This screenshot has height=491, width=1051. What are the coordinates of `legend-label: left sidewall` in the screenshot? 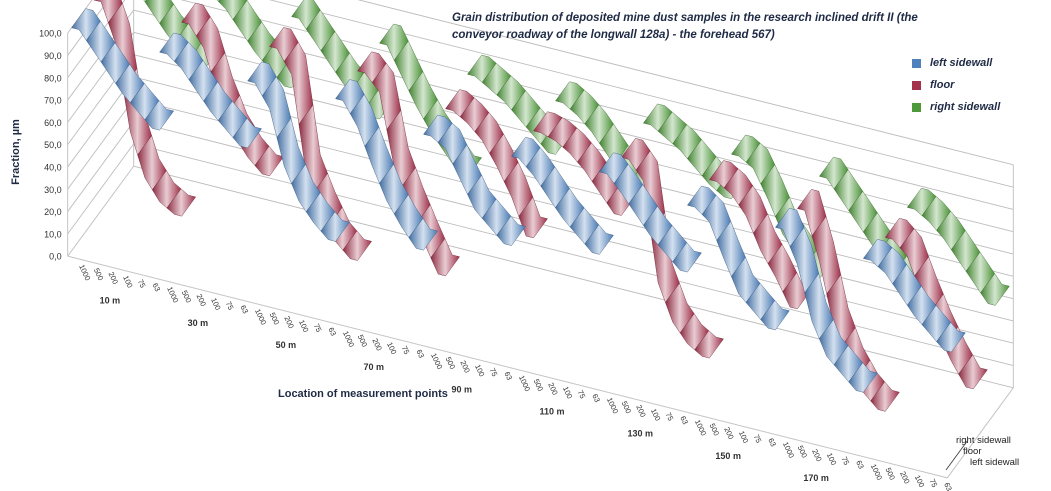 It's located at (961, 63).